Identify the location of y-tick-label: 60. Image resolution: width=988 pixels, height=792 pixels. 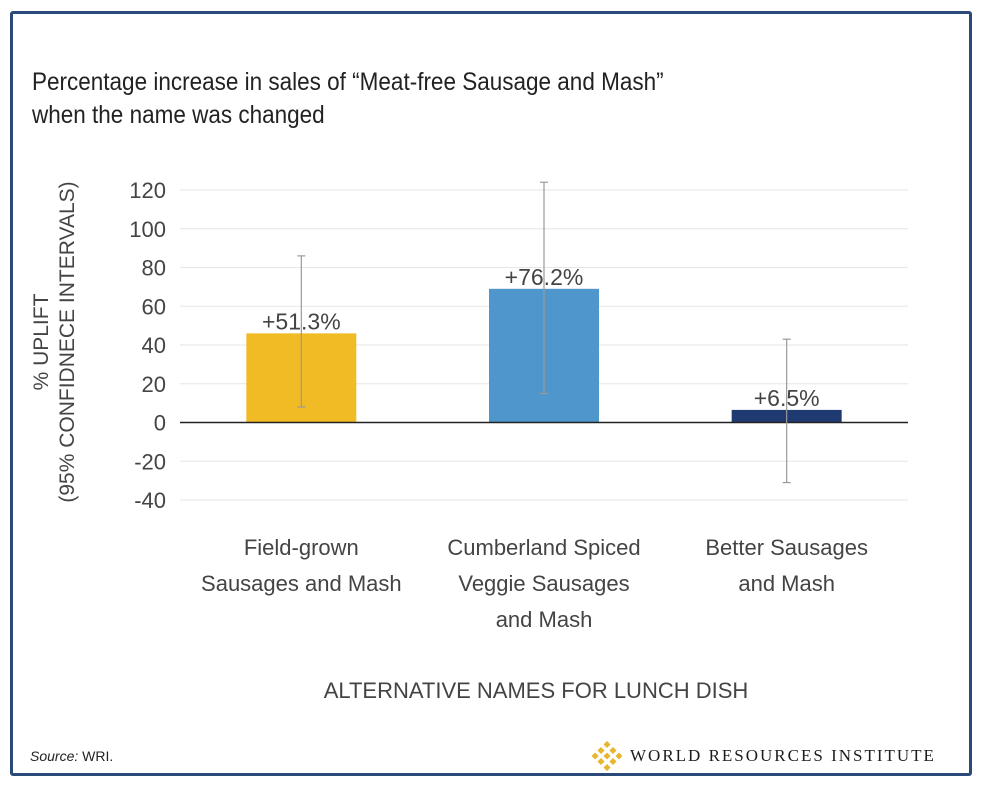
(154, 306).